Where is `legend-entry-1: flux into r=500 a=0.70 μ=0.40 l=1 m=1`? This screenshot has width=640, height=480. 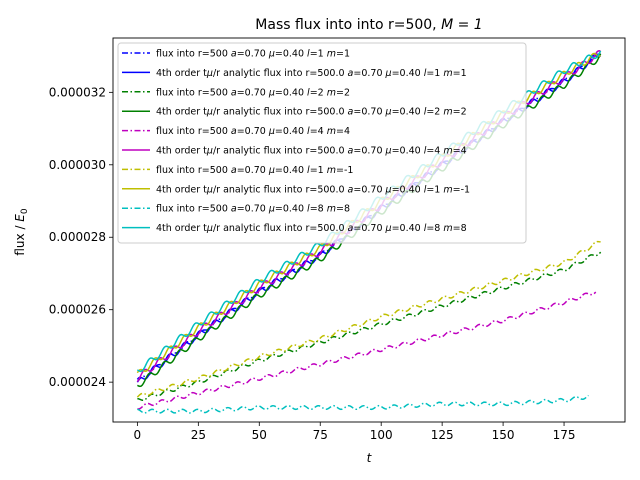
legend-entry-1: flux into r=500 a=0.70 μ=0.40 l=1 m=1 is located at coordinates (253, 54).